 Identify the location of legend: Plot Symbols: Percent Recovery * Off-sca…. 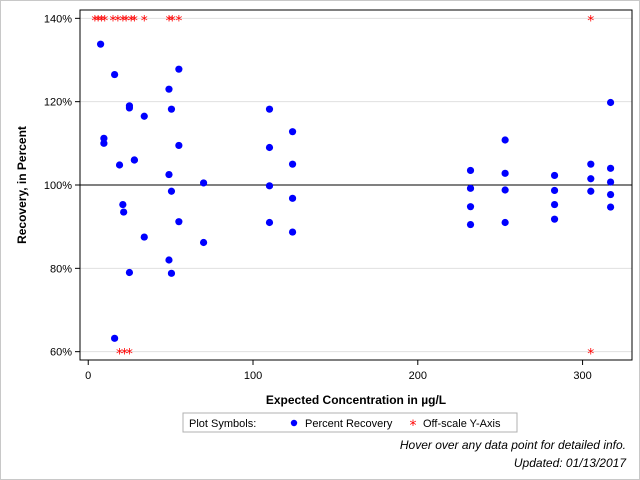
(350, 423).